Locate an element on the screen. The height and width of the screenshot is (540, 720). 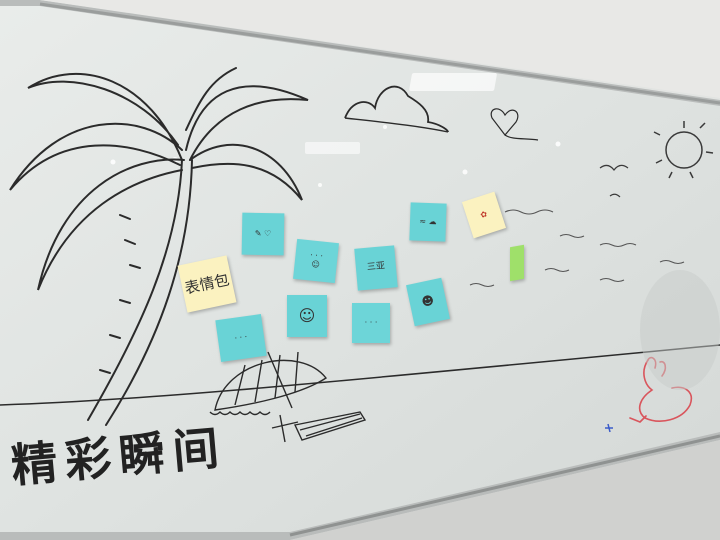
sun-drawing is located at coordinates (683, 150).